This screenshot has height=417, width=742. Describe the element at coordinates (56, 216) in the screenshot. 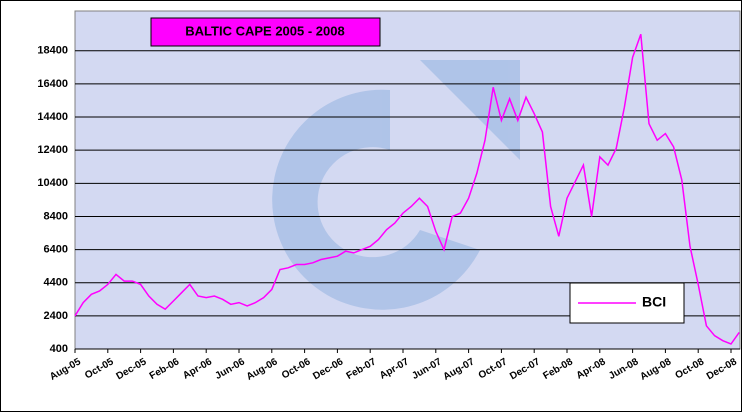

I see `y-tick-label: 8400` at that location.